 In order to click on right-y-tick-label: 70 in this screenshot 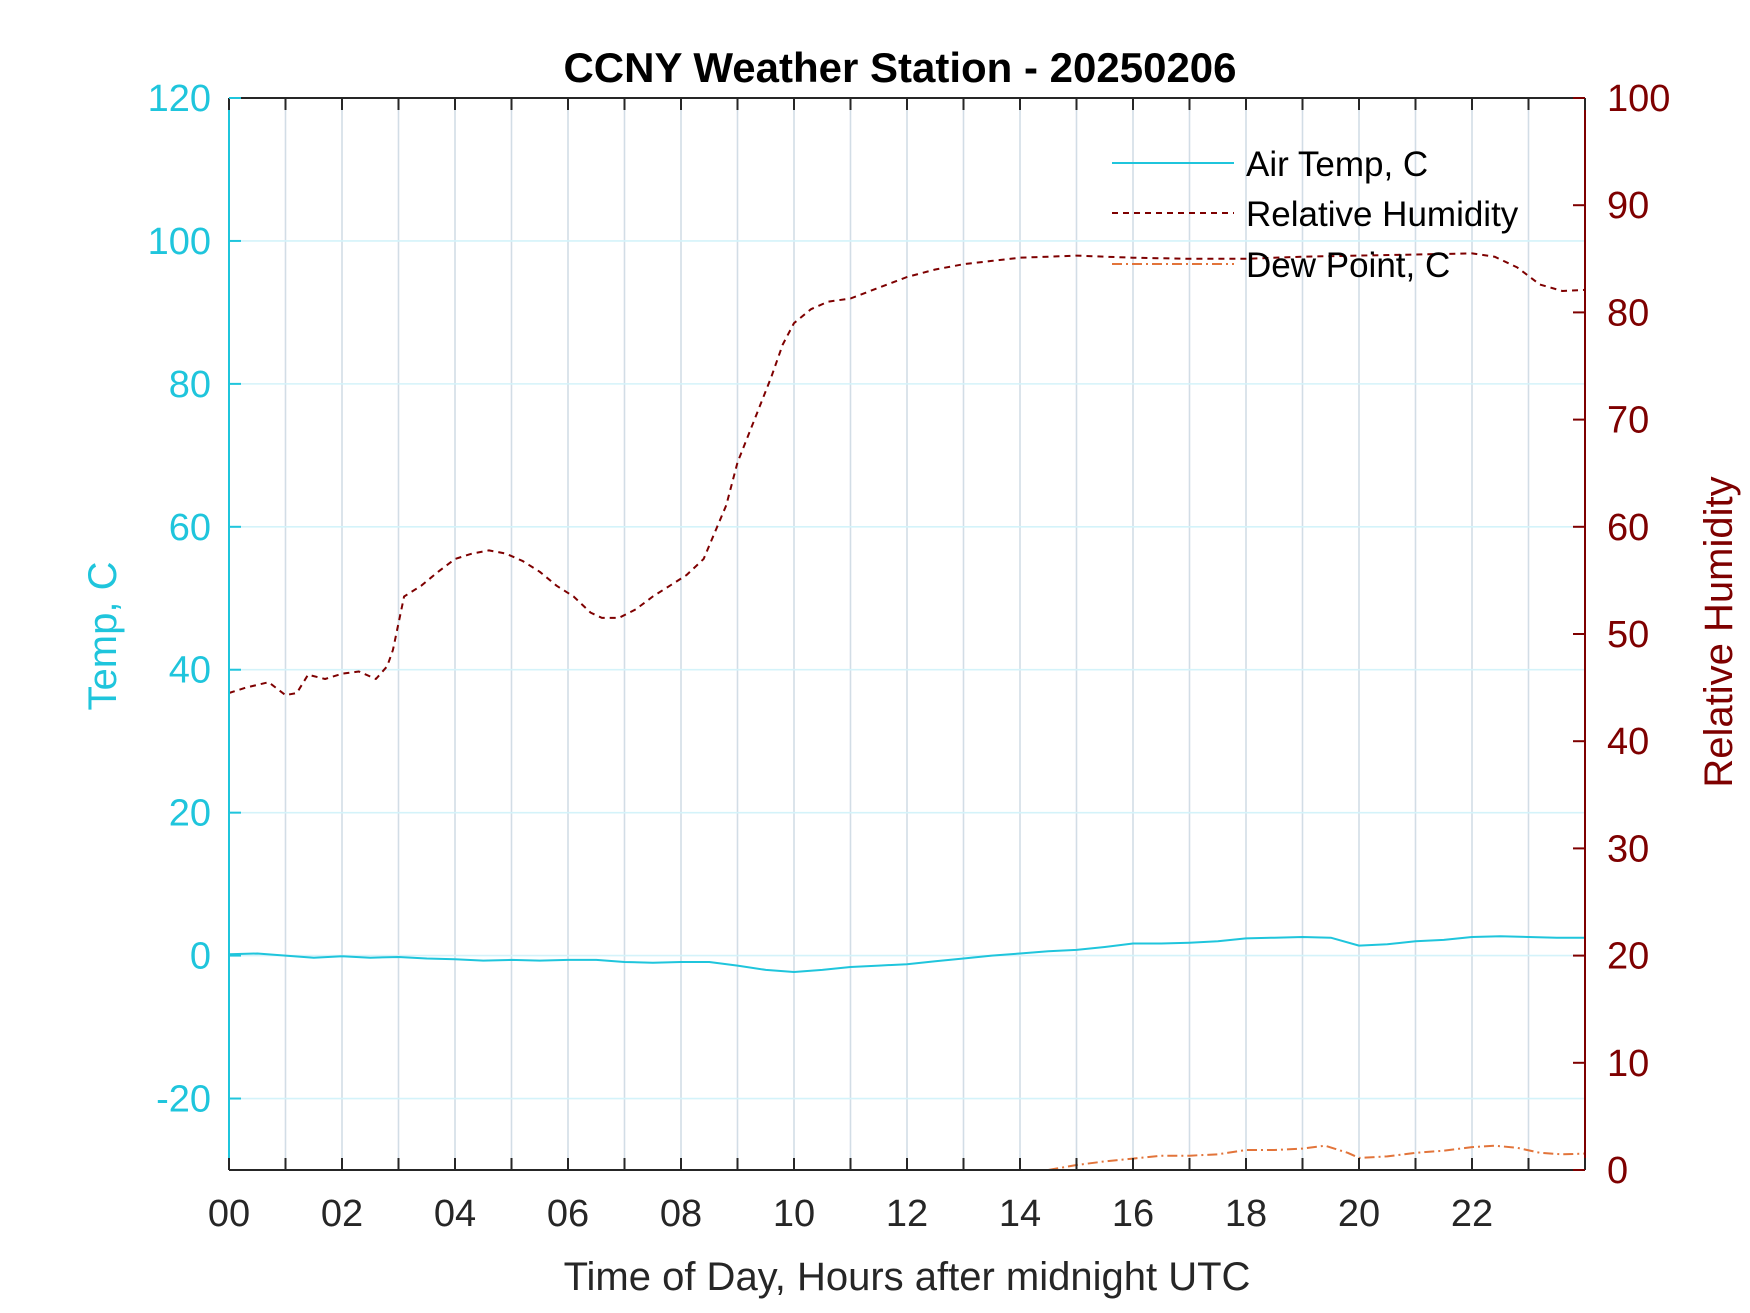, I will do `click(1628, 421)`.